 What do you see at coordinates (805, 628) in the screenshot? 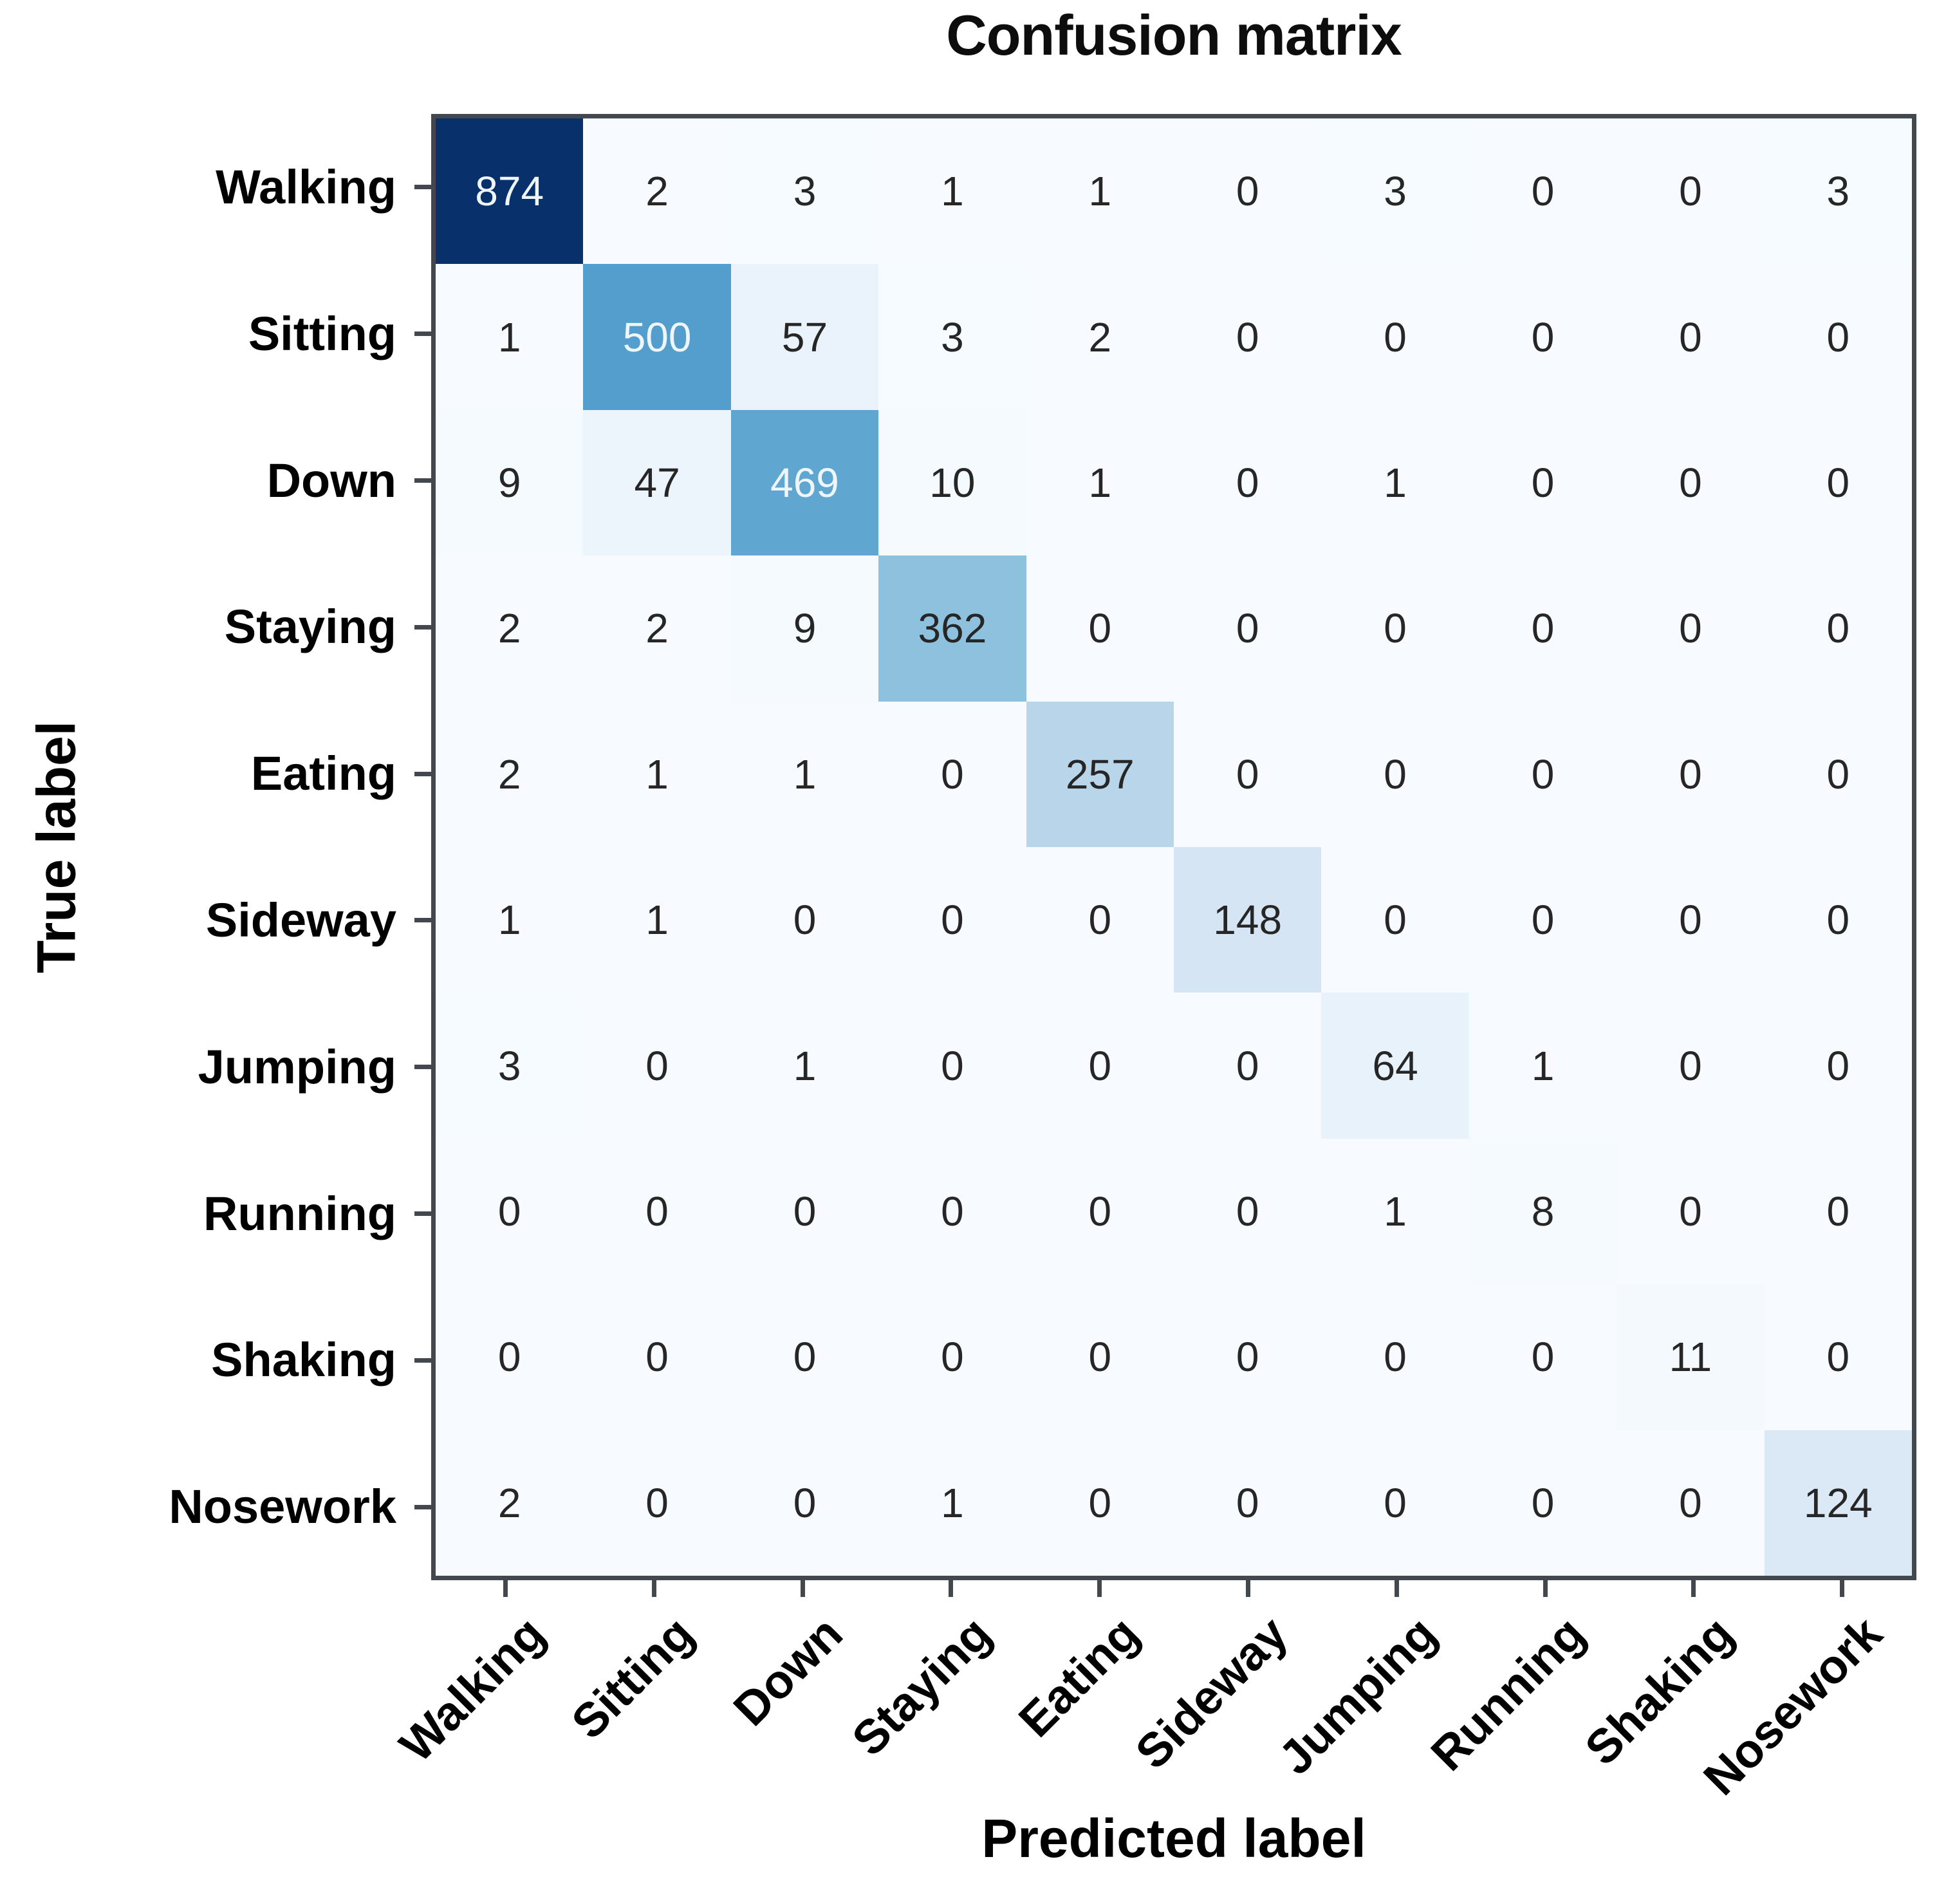
I see `cell-value: 9` at bounding box center [805, 628].